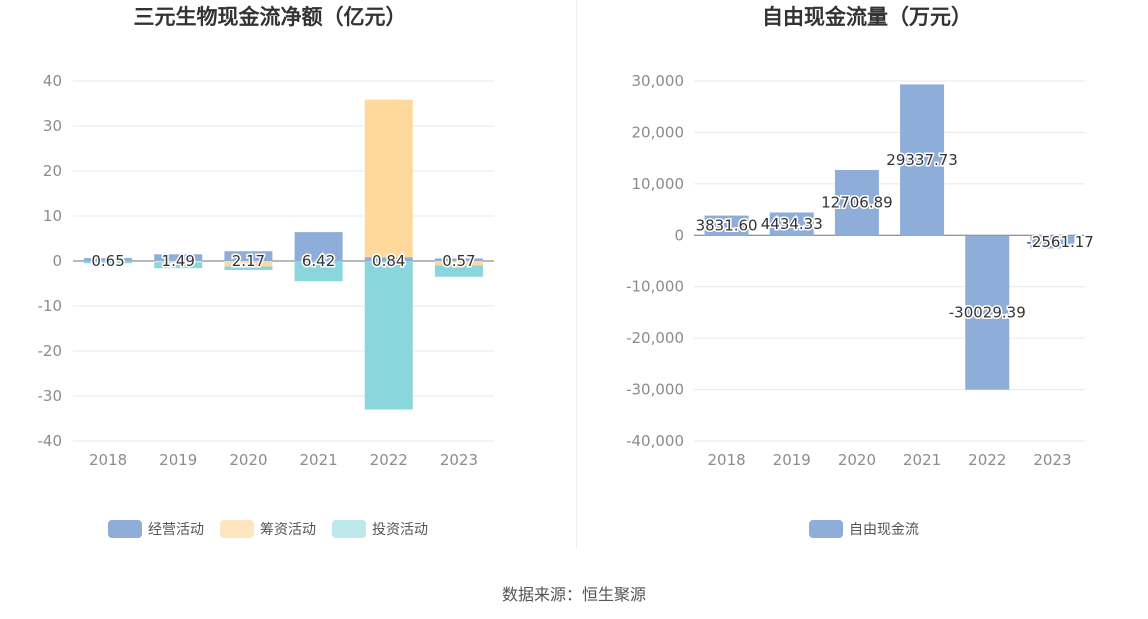 The image size is (1148, 619). What do you see at coordinates (576, 274) in the screenshot?
I see `chart-divider` at bounding box center [576, 274].